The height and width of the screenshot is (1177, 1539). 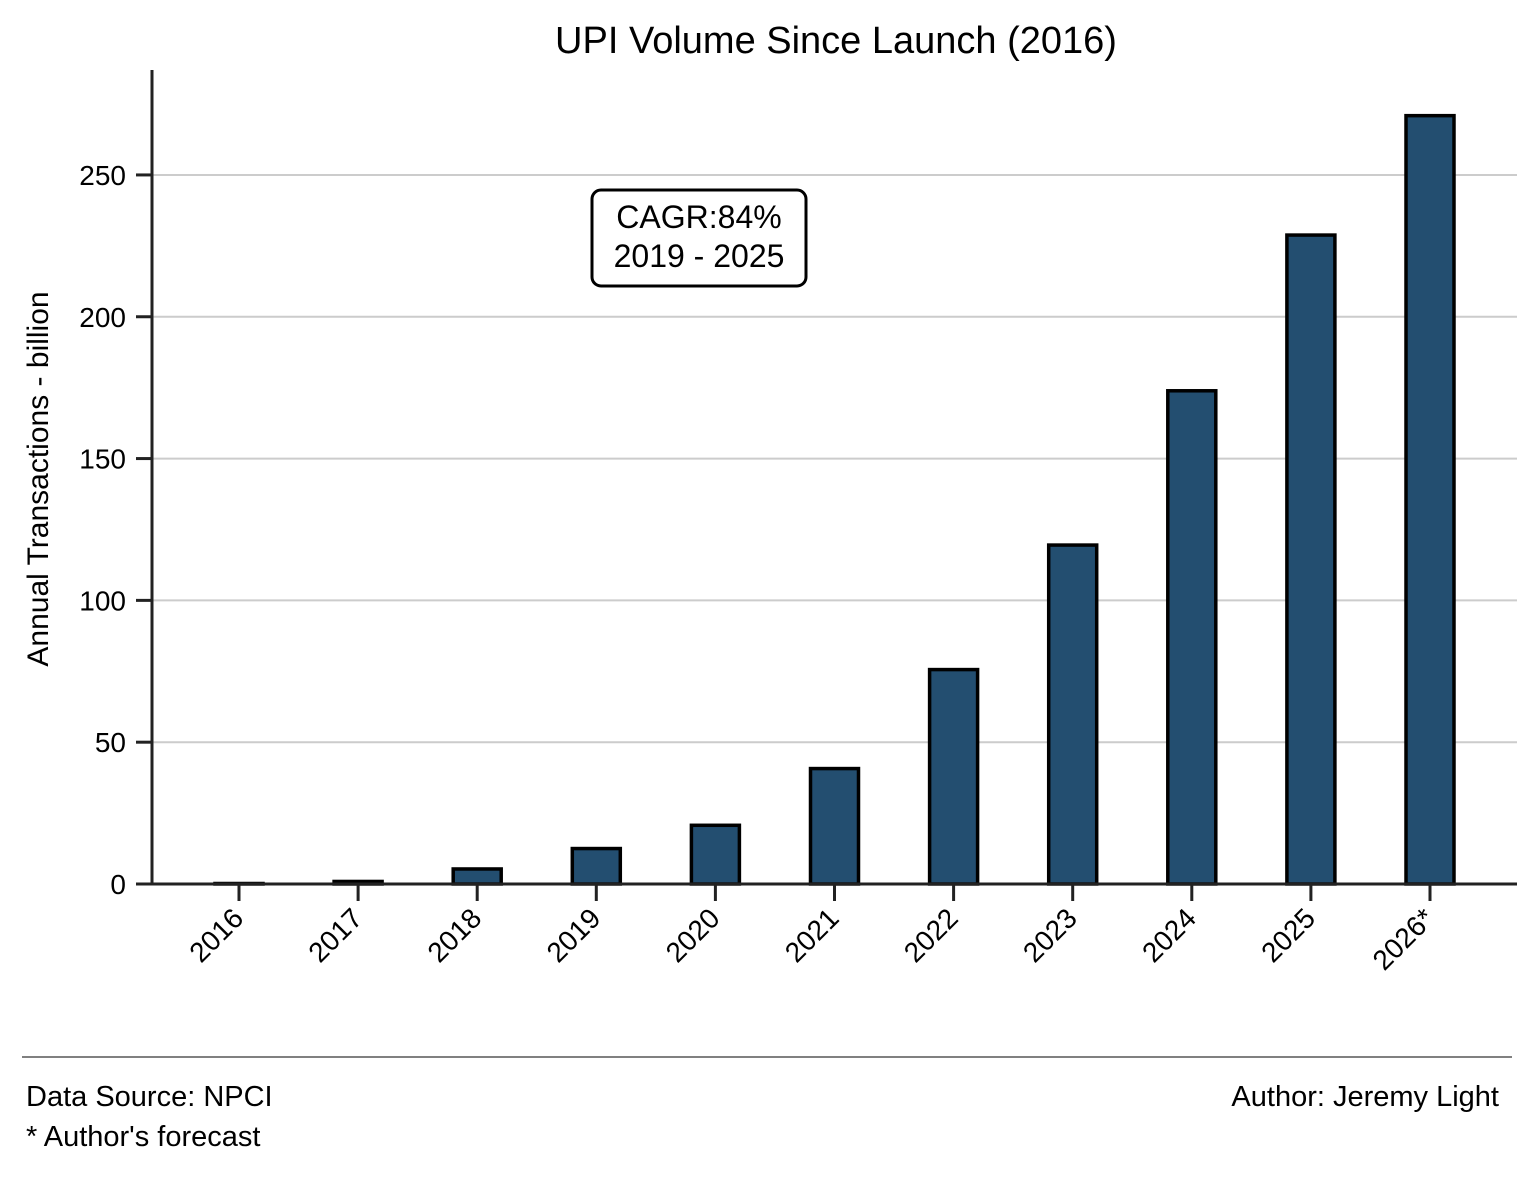 I want to click on bar-2019, so click(x=596, y=866).